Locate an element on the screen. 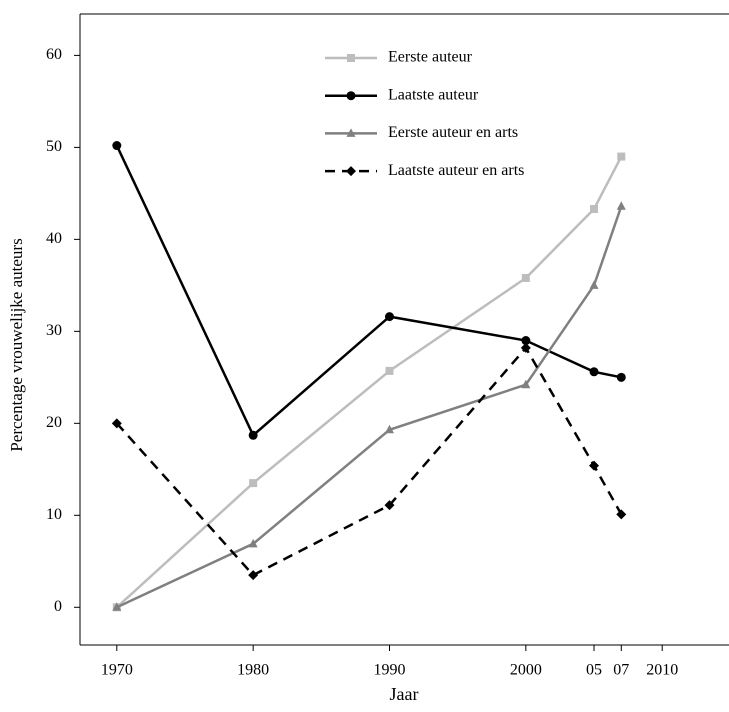 The width and height of the screenshot is (729, 712). x-tick-label: 2010 is located at coordinates (662, 670).